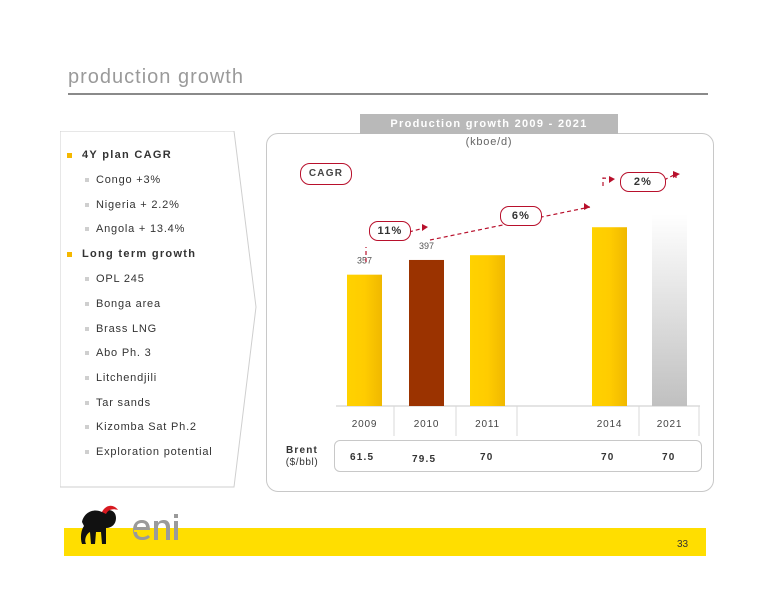 The height and width of the screenshot is (600, 776). Describe the element at coordinates (390, 231) in the screenshot. I see `cagr-badge-2009-2011: 11%` at that location.